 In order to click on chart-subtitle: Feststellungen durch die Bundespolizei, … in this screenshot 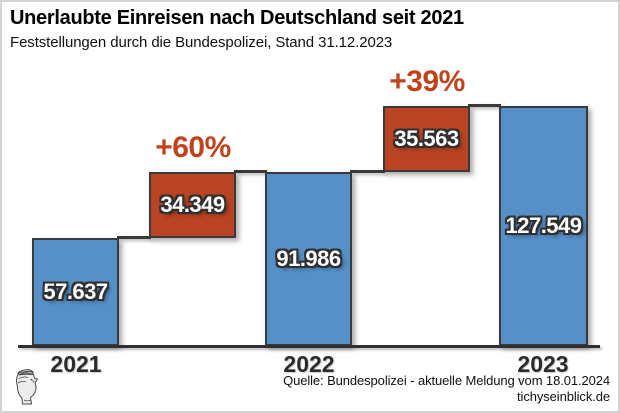, I will do `click(201, 42)`.